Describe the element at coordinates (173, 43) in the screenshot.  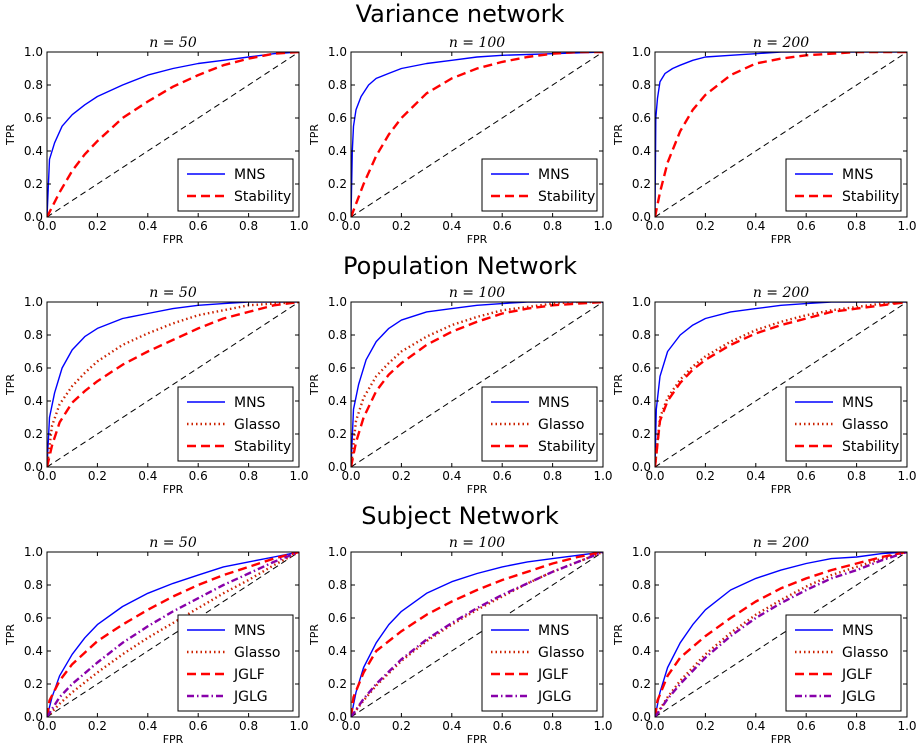
I see `panel-title: n = 50` at that location.